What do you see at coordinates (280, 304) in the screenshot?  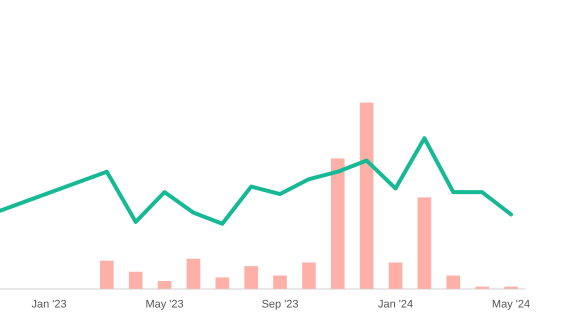 I see `x-tick-label: Sep '23` at bounding box center [280, 304].